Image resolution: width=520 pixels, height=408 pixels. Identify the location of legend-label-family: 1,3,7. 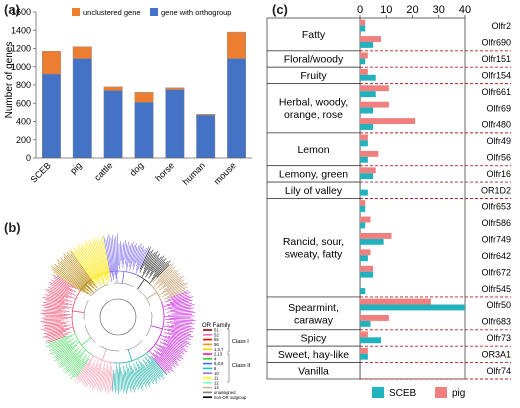
(219, 349).